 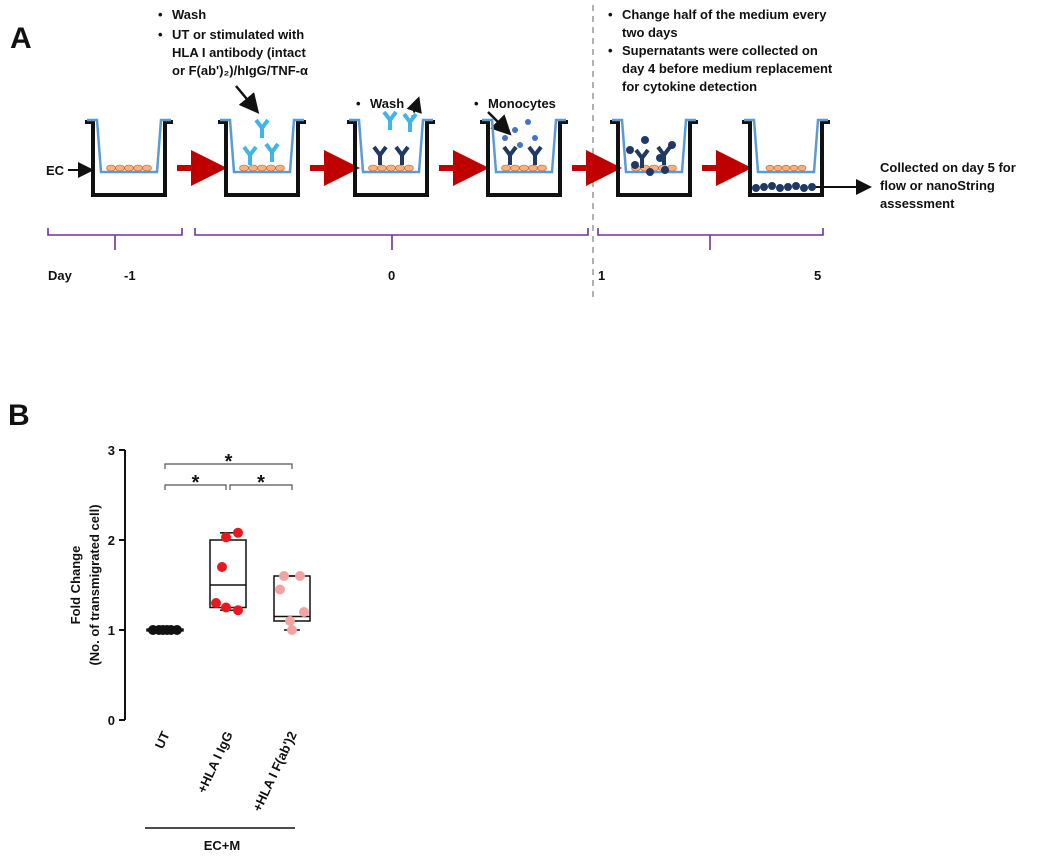 I want to click on significance-star: *, so click(x=261, y=483).